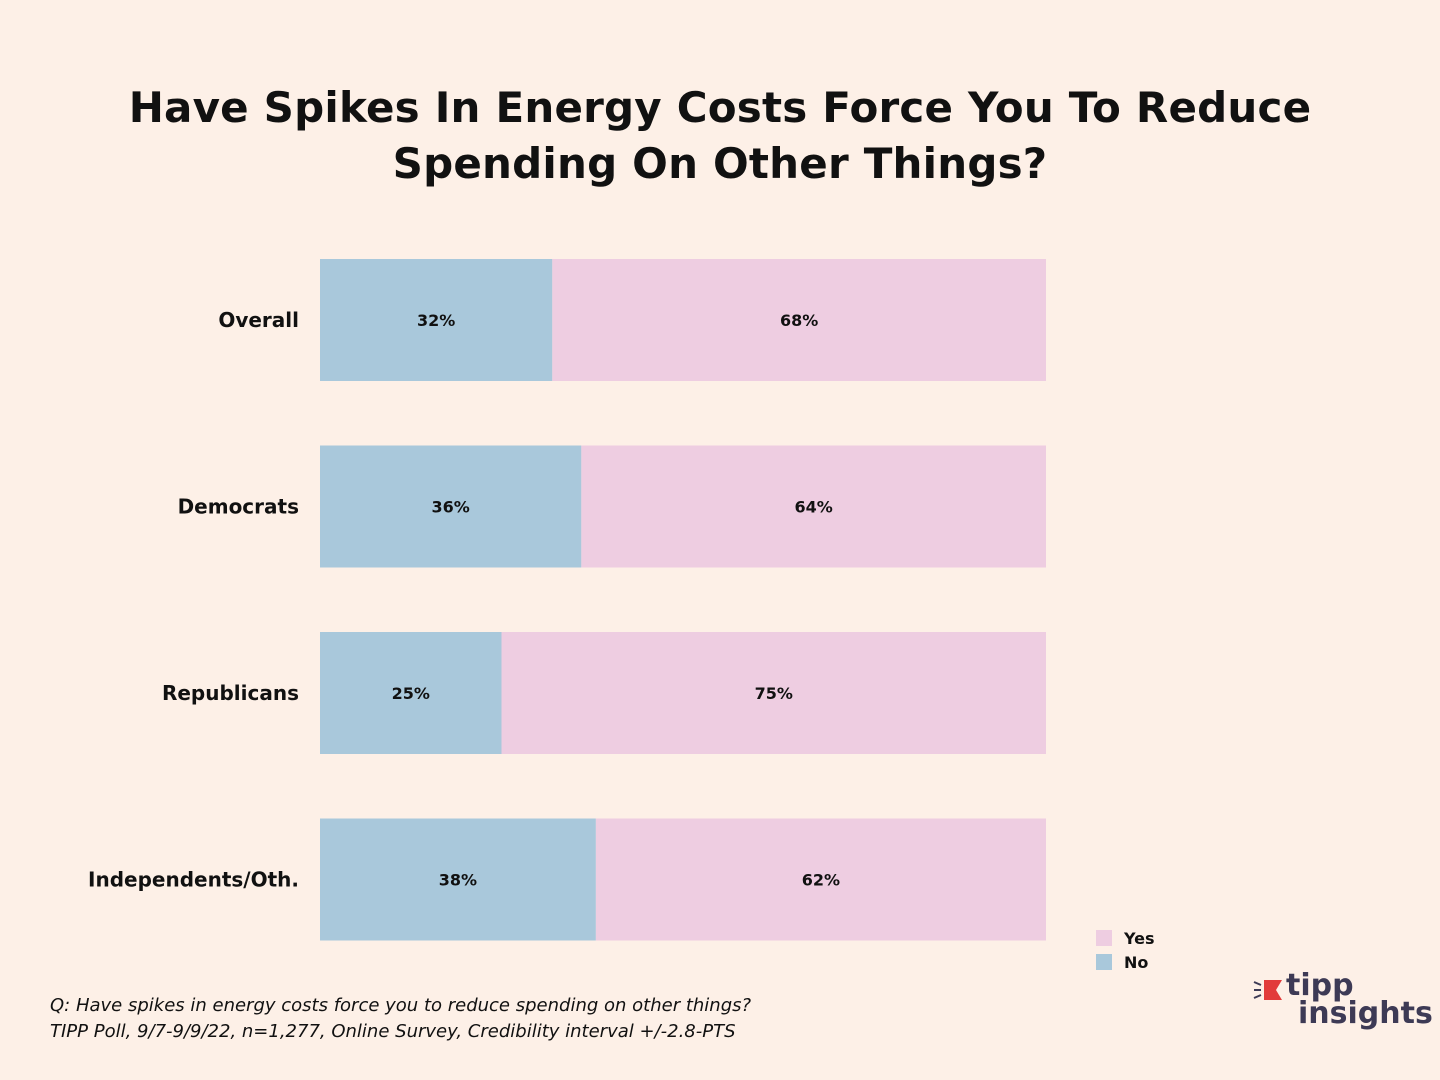 This screenshot has width=1440, height=1080. I want to click on legend-label-no: No, so click(1136, 962).